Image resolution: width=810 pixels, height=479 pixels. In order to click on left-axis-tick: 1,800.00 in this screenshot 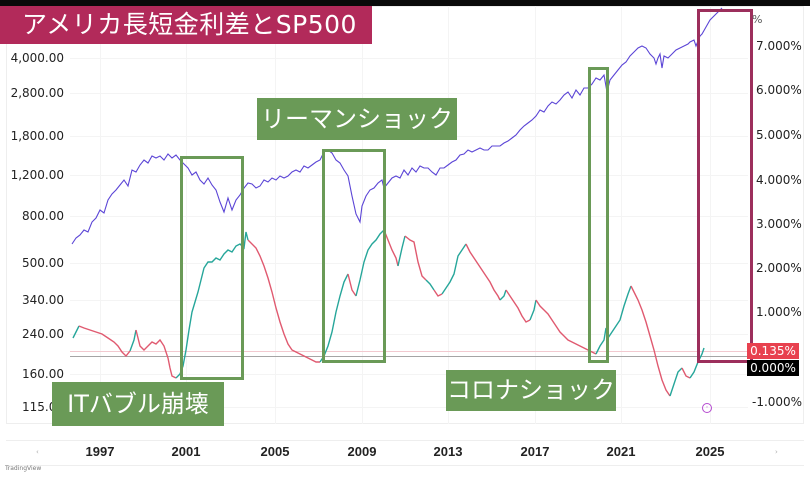, I will do `click(37, 136)`.